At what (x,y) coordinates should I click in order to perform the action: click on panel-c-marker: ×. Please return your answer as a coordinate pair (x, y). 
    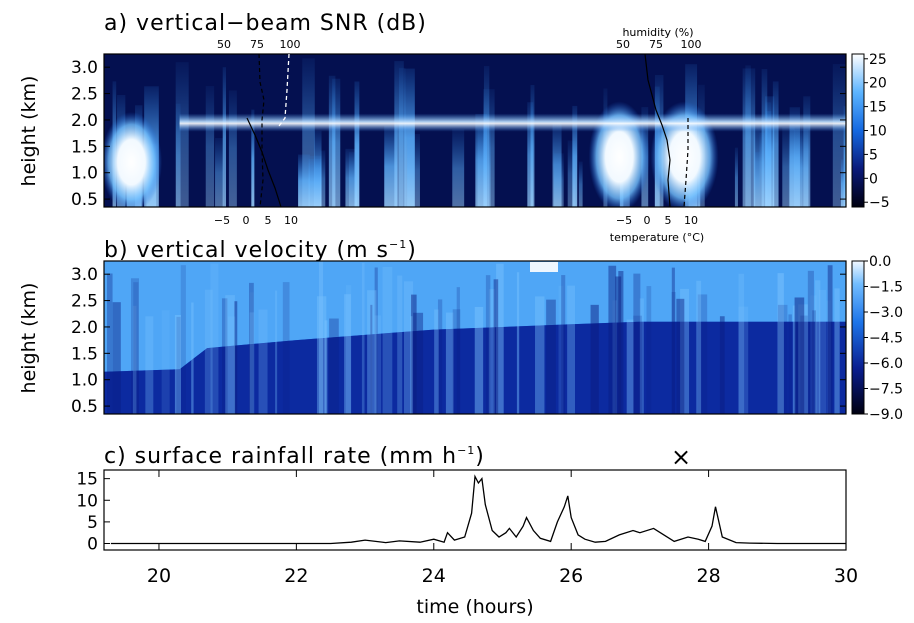
    Looking at the image, I should click on (681, 457).